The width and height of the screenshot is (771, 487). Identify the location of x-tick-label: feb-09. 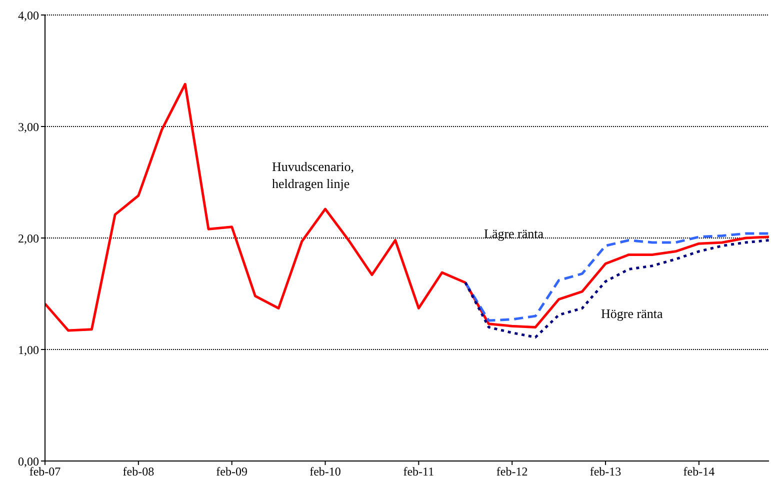
(232, 471).